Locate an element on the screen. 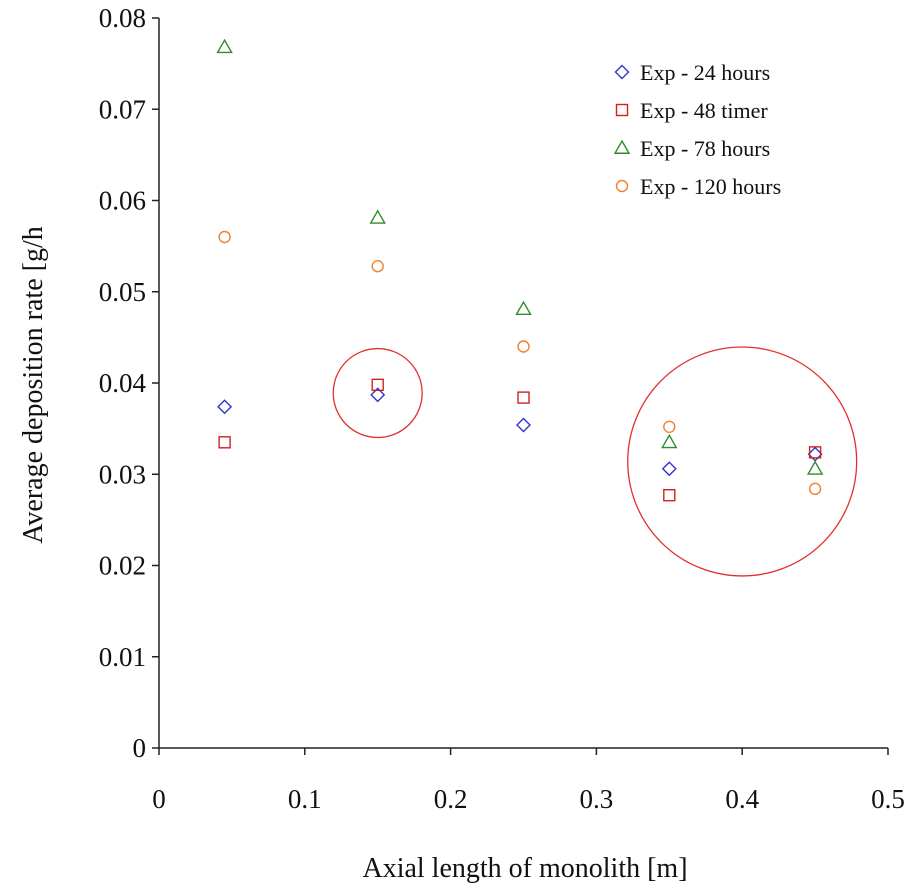 This screenshot has height=891, width=912. legend-marker-diamond is located at coordinates (622, 72).